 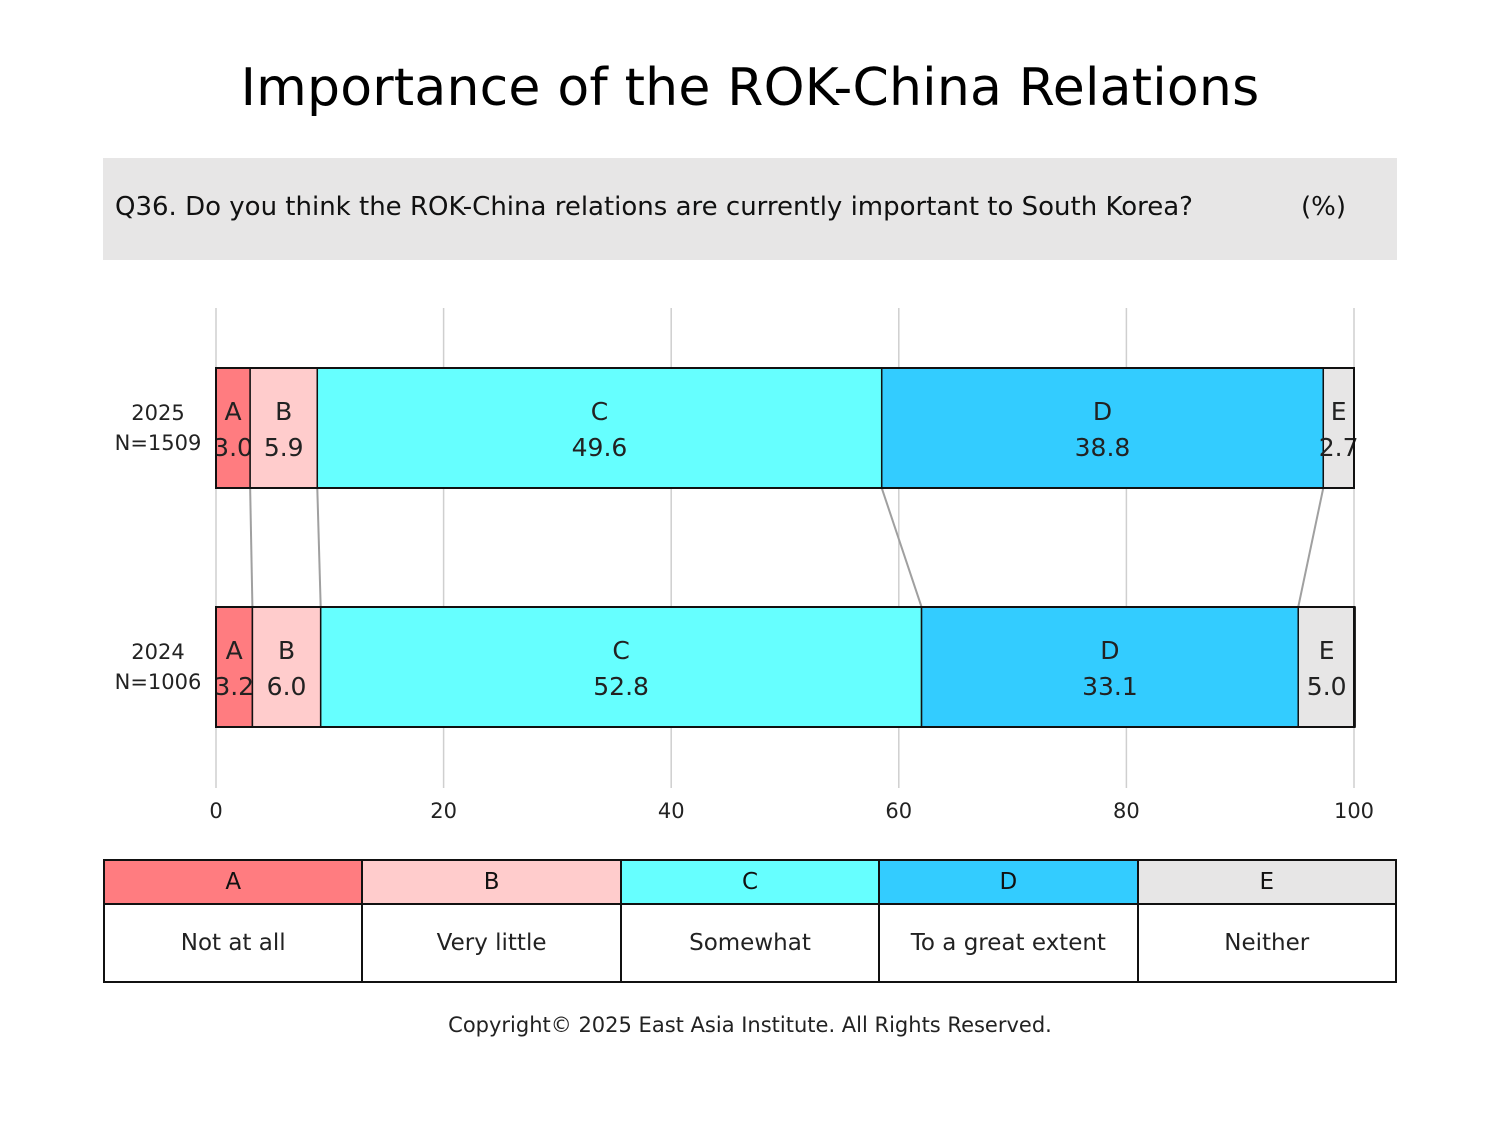 What do you see at coordinates (750, 882) in the screenshot?
I see `legend-key-c: C` at bounding box center [750, 882].